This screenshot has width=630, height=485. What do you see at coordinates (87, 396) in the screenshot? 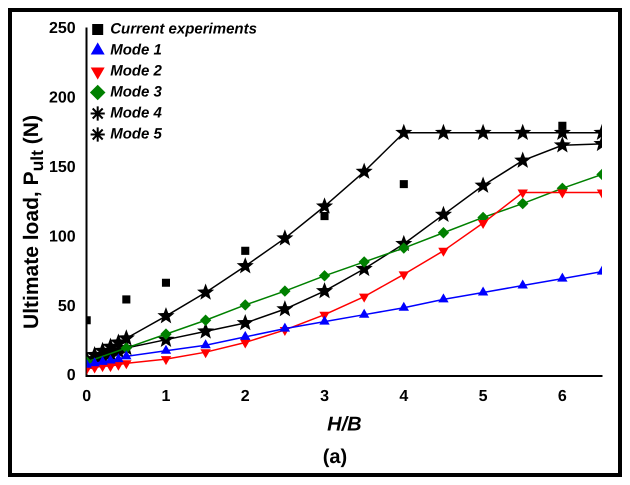
I see `x-tick-label: 0` at bounding box center [87, 396].